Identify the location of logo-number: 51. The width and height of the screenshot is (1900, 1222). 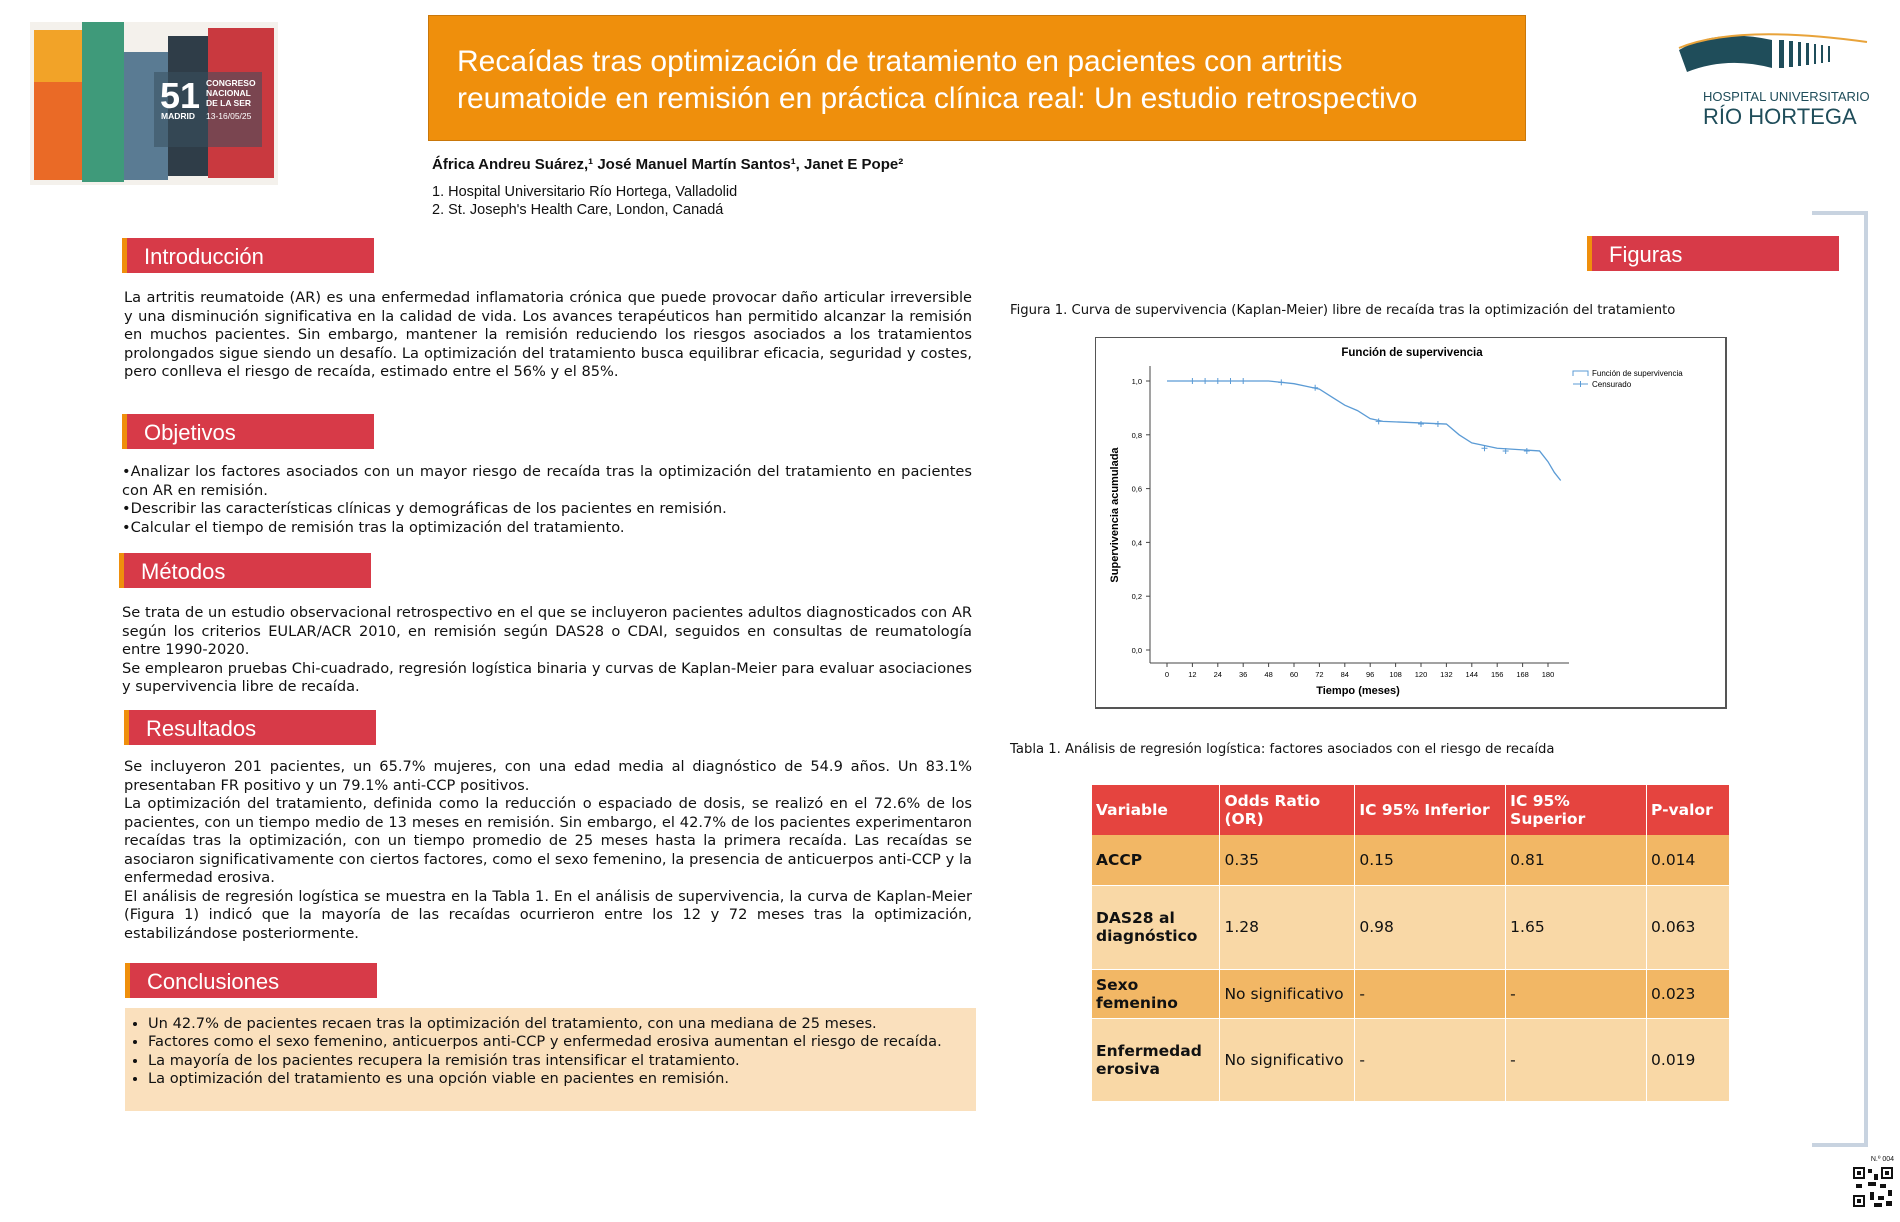
(180, 95).